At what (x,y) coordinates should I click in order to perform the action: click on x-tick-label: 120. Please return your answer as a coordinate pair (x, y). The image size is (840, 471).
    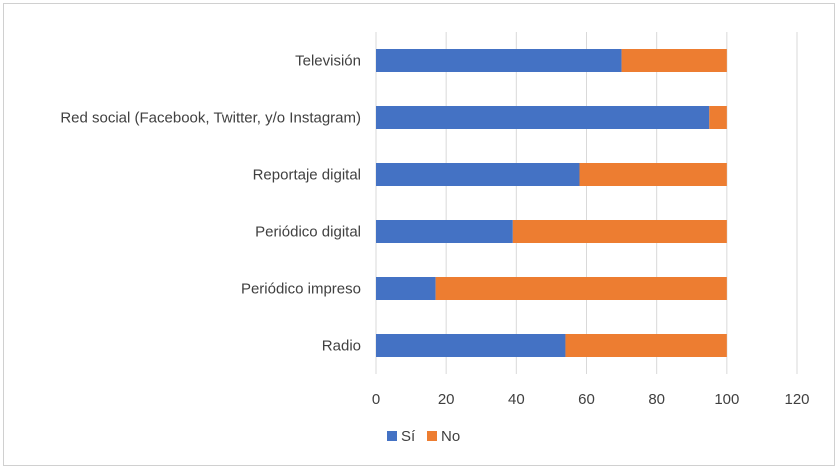
    Looking at the image, I should click on (796, 399).